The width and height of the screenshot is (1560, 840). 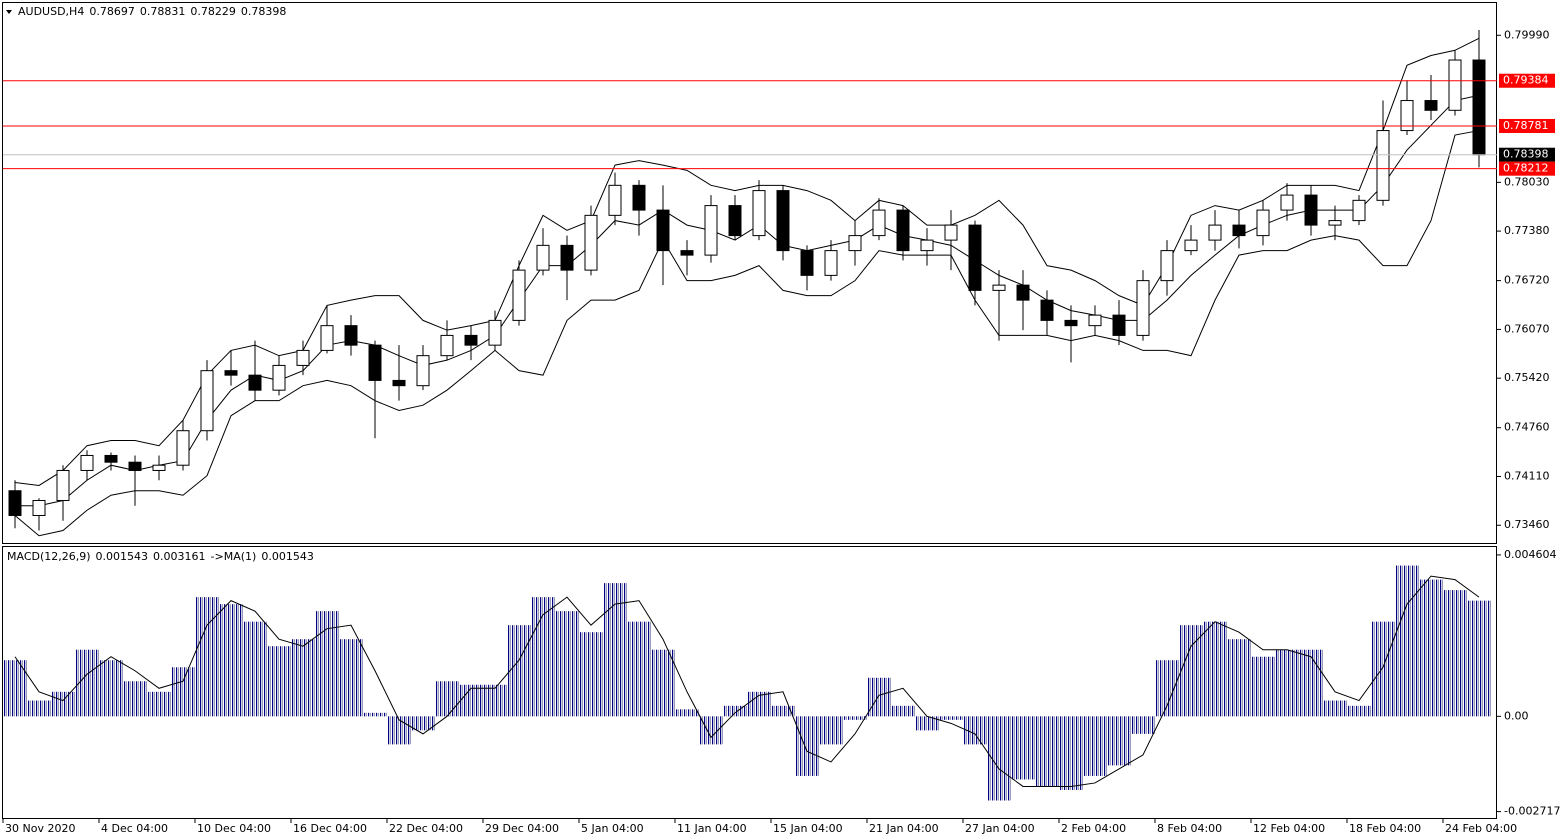 What do you see at coordinates (163, 11) in the screenshot?
I see `header-text: 0.78831` at bounding box center [163, 11].